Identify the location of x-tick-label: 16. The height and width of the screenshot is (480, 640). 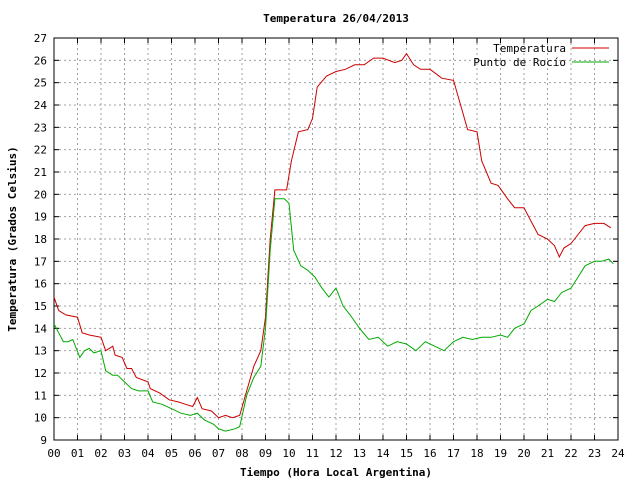
(429, 453).